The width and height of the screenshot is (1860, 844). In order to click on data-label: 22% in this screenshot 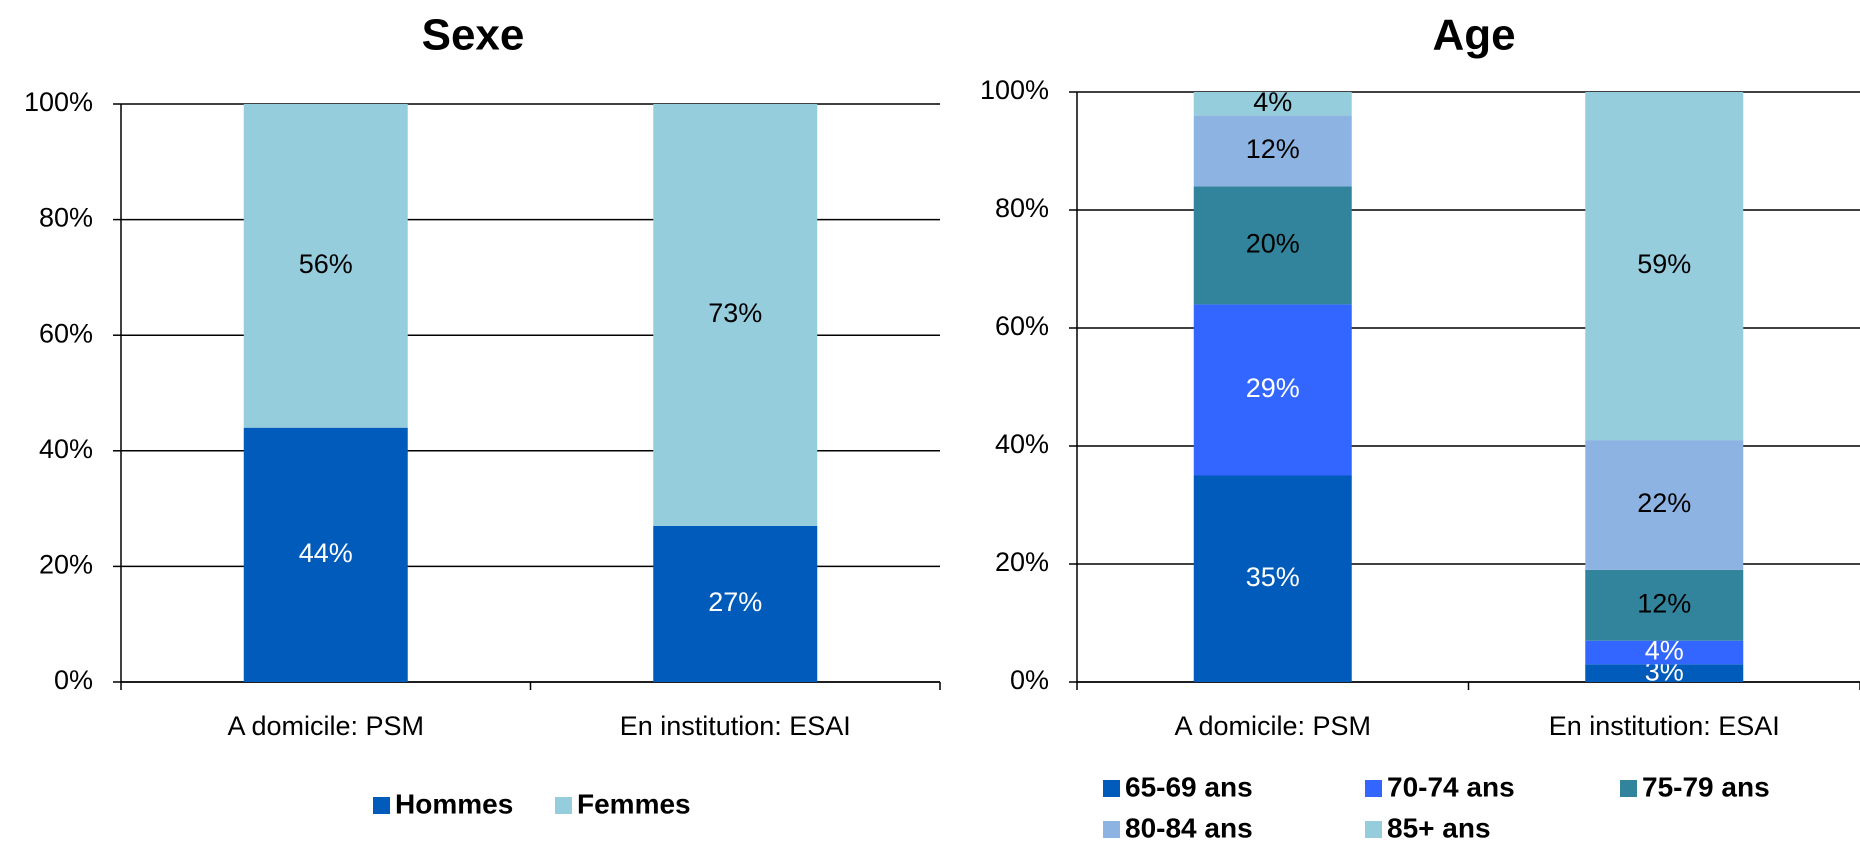, I will do `click(1664, 503)`.